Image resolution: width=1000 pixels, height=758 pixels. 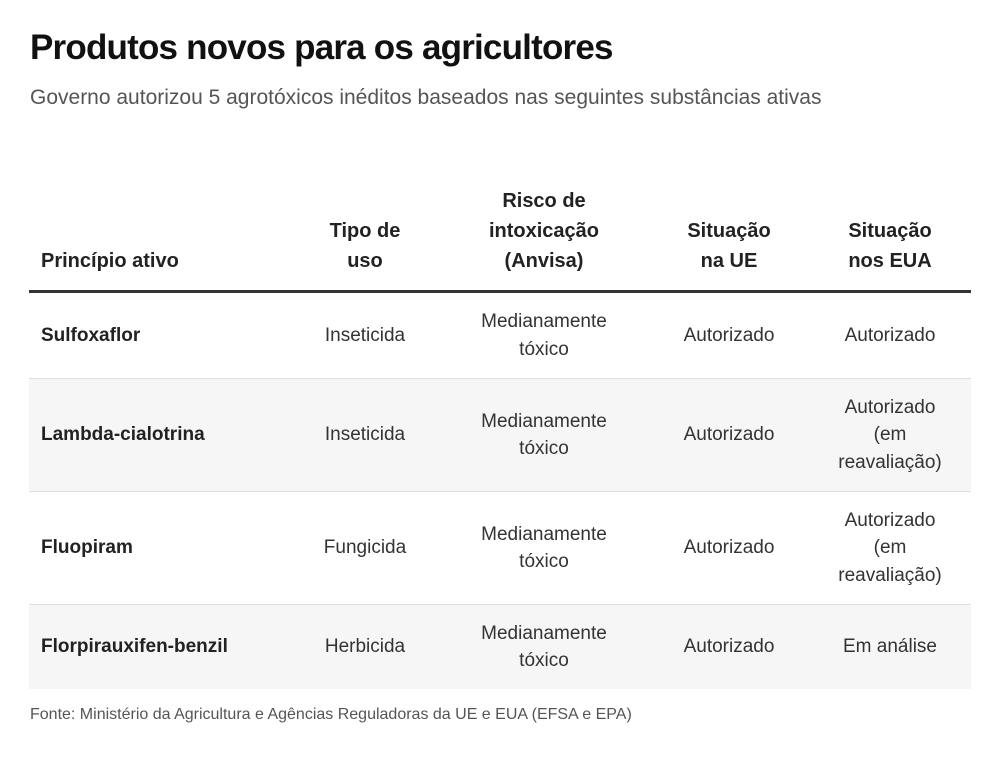 I want to click on header-situacao-eua: Situação nos EUA, so click(x=890, y=229).